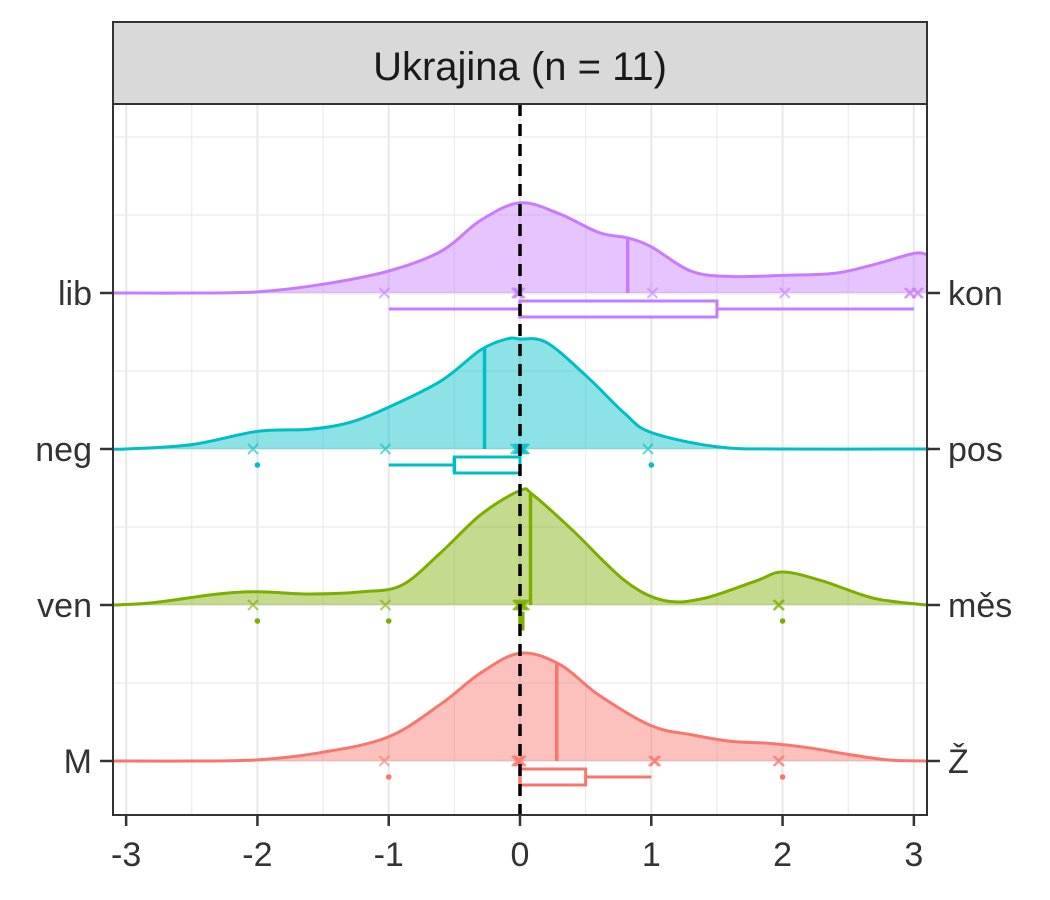  Describe the element at coordinates (520, 67) in the screenshot. I see `facet-strip-label: Ukrajina (n = 11)` at that location.